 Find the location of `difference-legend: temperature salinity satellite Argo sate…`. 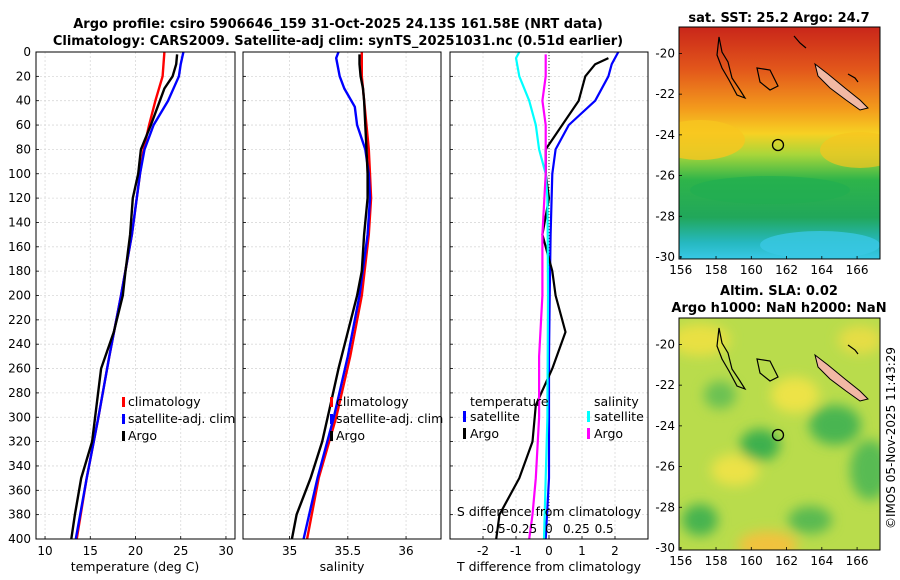

difference-legend: temperature salinity satellite Argo sate… is located at coordinates (553, 417).